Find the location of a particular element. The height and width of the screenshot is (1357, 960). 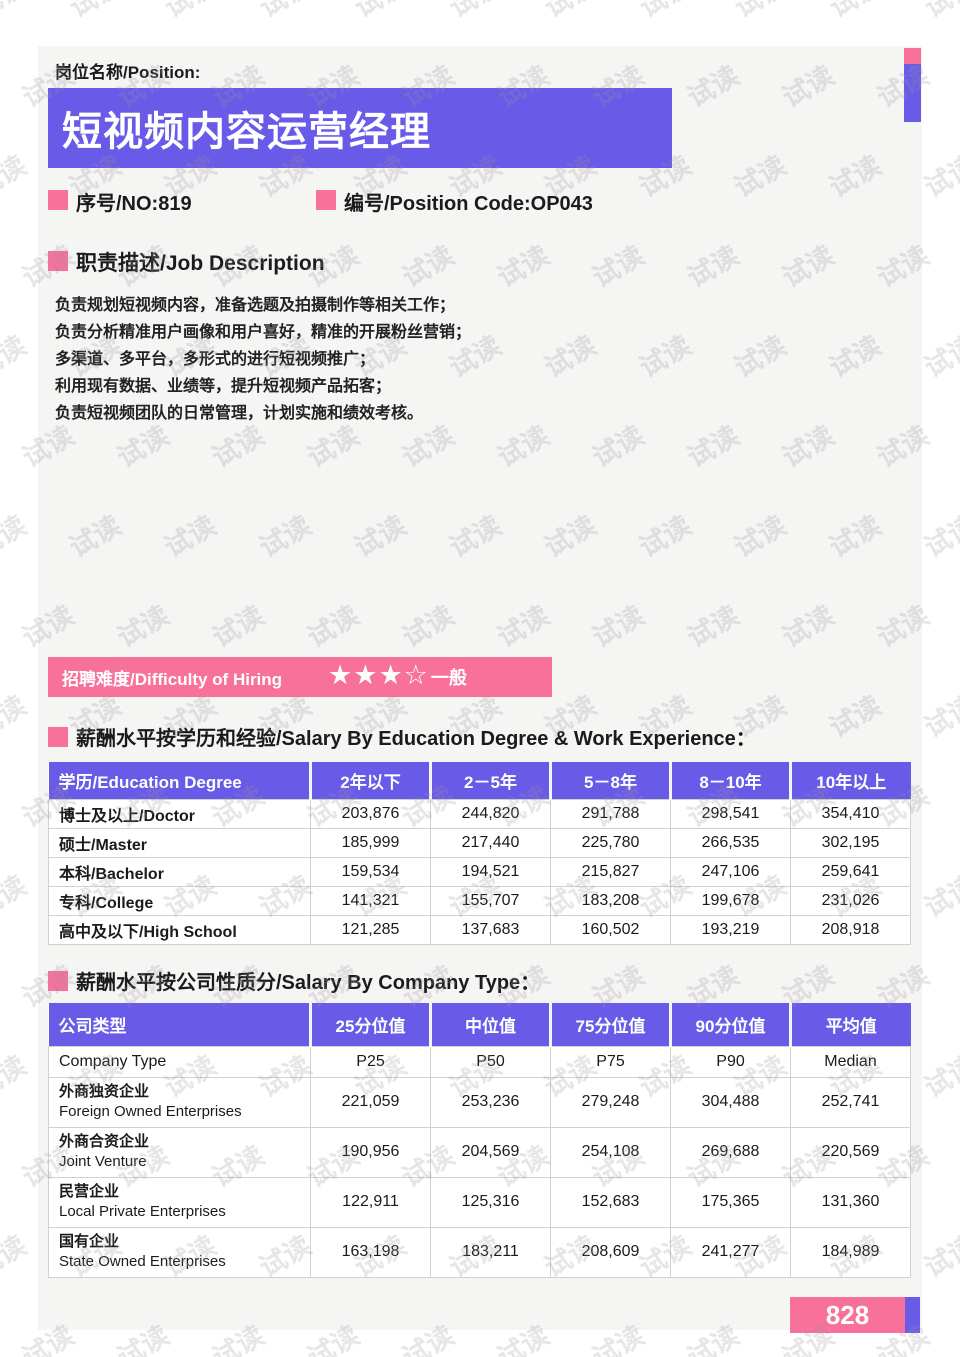

salary-value: 215,827 is located at coordinates (610, 871).